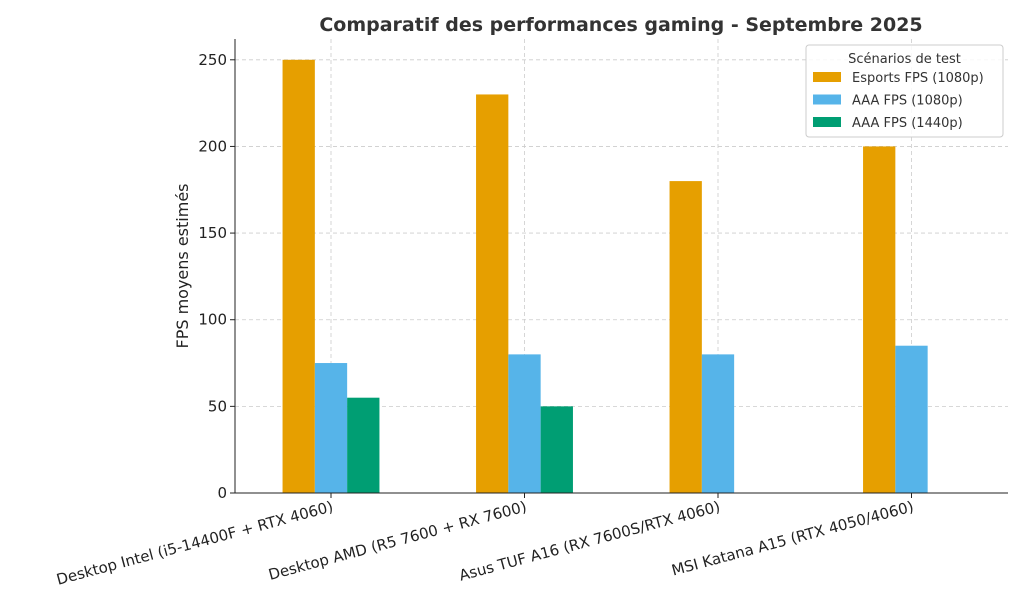  I want to click on y-tick-label: 200, so click(212, 146).